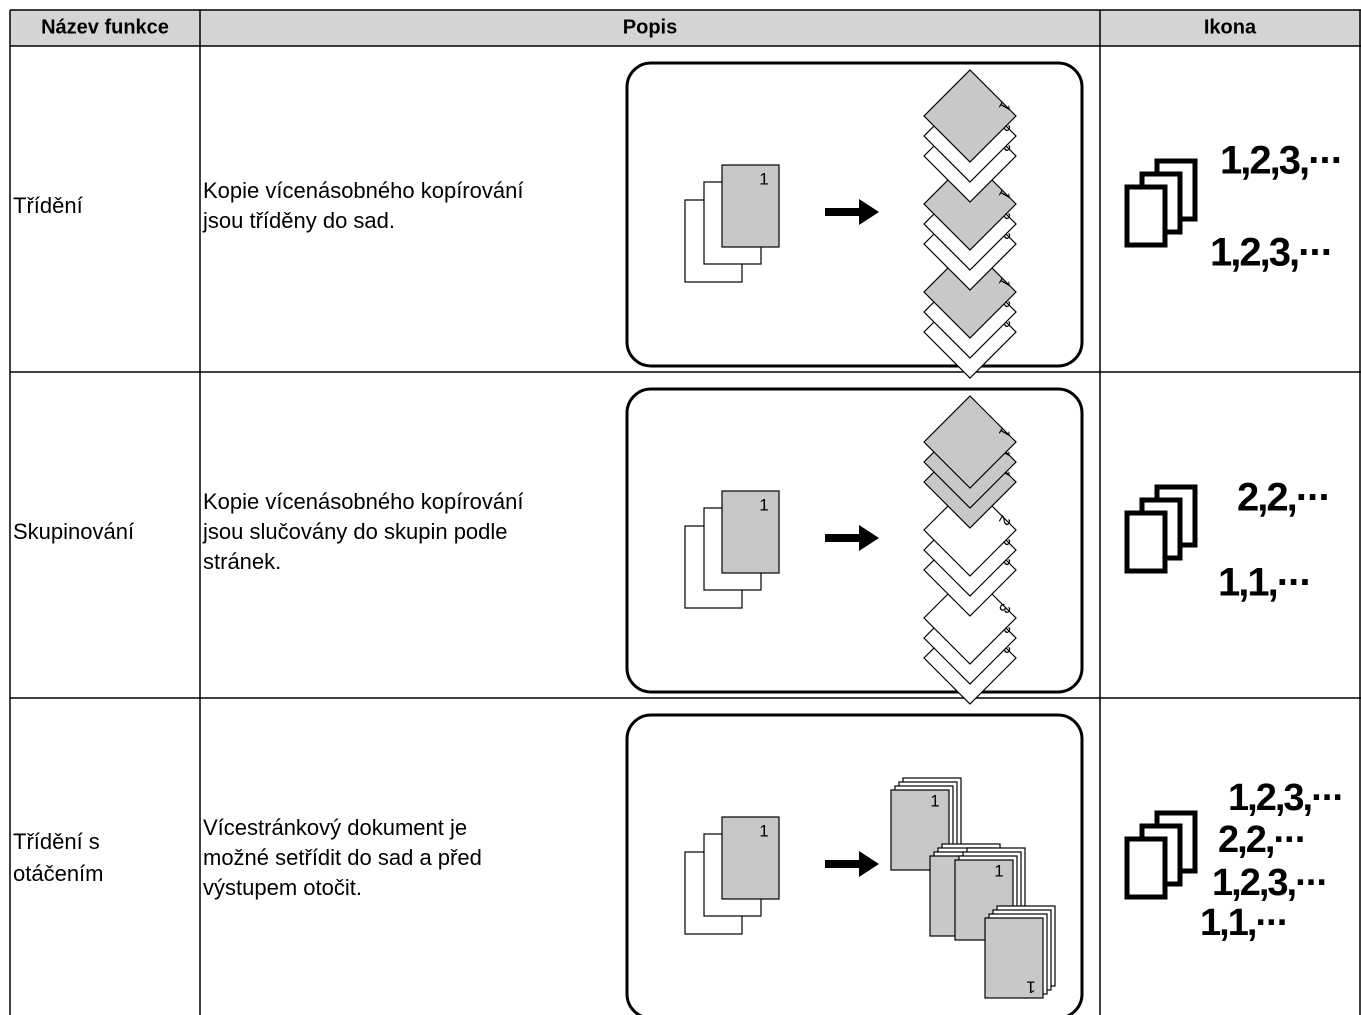 The width and height of the screenshot is (1361, 1015). Describe the element at coordinates (282, 887) in the screenshot. I see `description: výstupem otočit.` at that location.